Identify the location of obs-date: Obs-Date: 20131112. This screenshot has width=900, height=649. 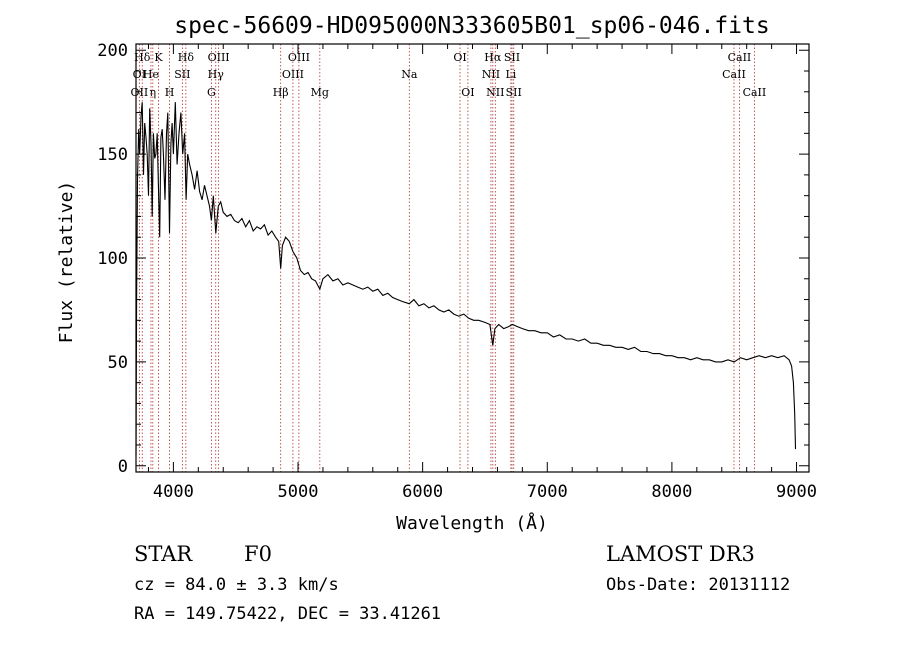
(698, 585).